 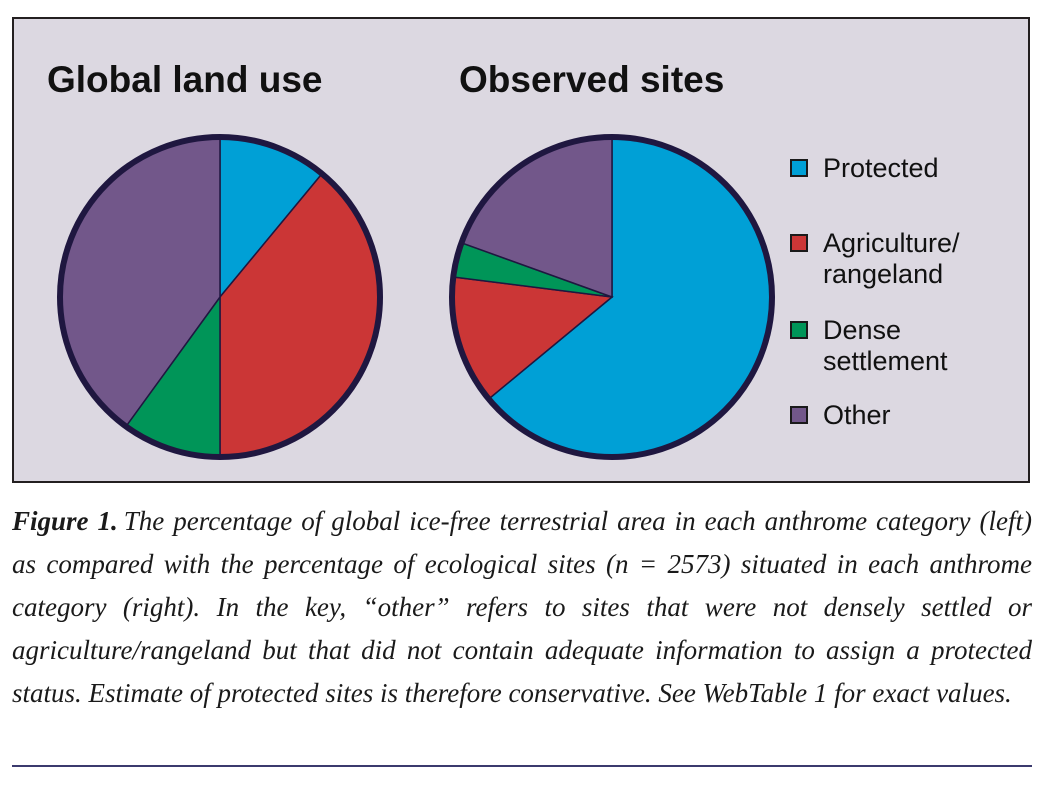 I want to click on legend-label-agriculture: Agriculture/ rangeland, so click(x=891, y=258).